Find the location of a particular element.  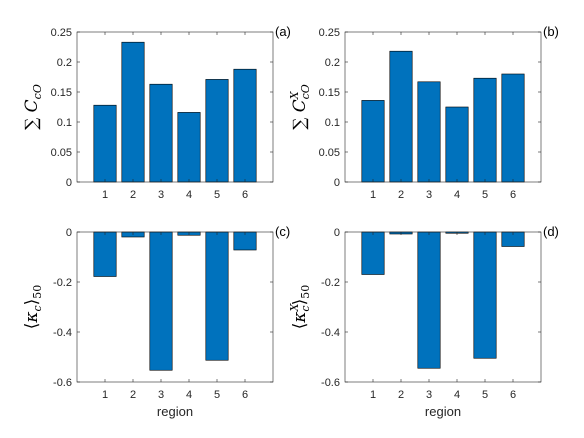

panel-label: (d) is located at coordinates (551, 231).